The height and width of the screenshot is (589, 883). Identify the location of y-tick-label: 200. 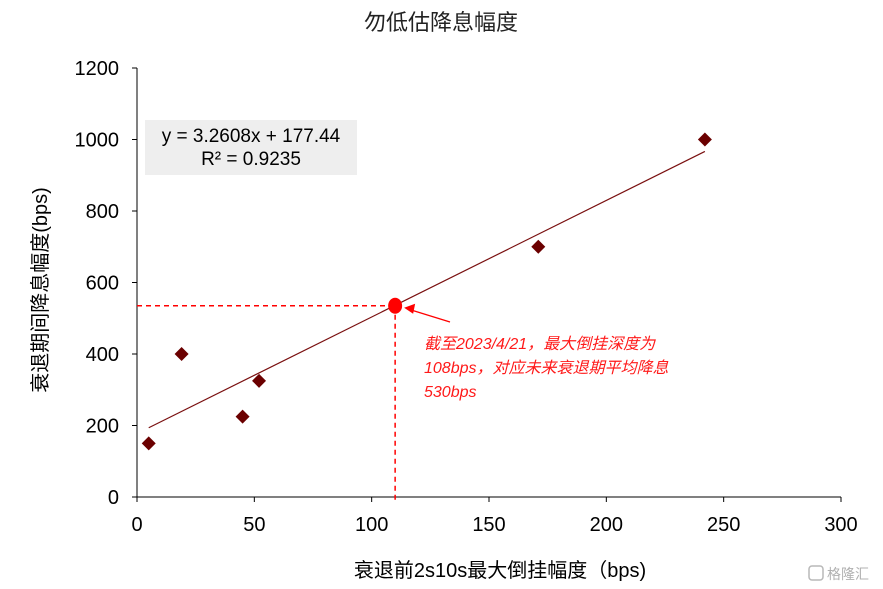
(102, 427).